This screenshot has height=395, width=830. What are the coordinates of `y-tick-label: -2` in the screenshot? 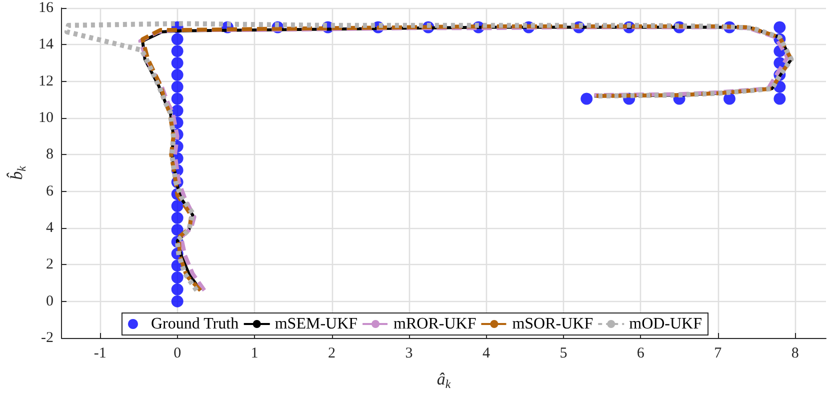 It's located at (47, 338).